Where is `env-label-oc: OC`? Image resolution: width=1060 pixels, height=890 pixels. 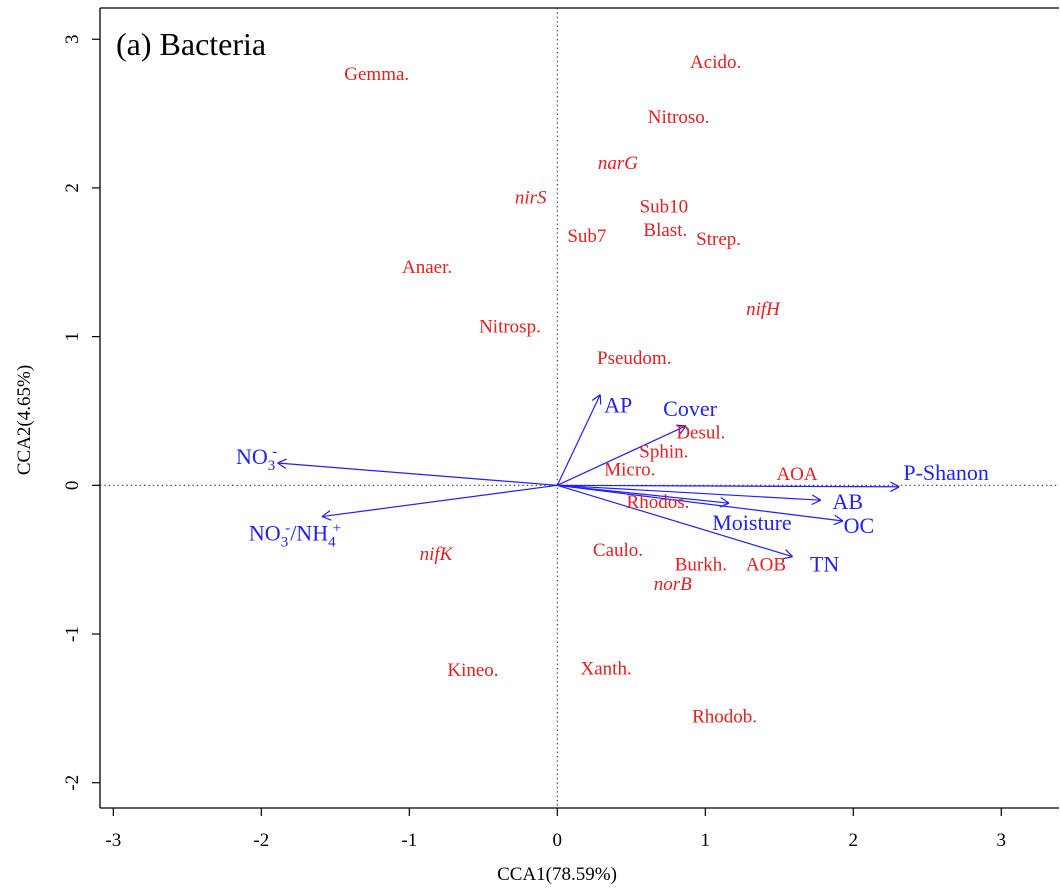 env-label-oc: OC is located at coordinates (859, 525).